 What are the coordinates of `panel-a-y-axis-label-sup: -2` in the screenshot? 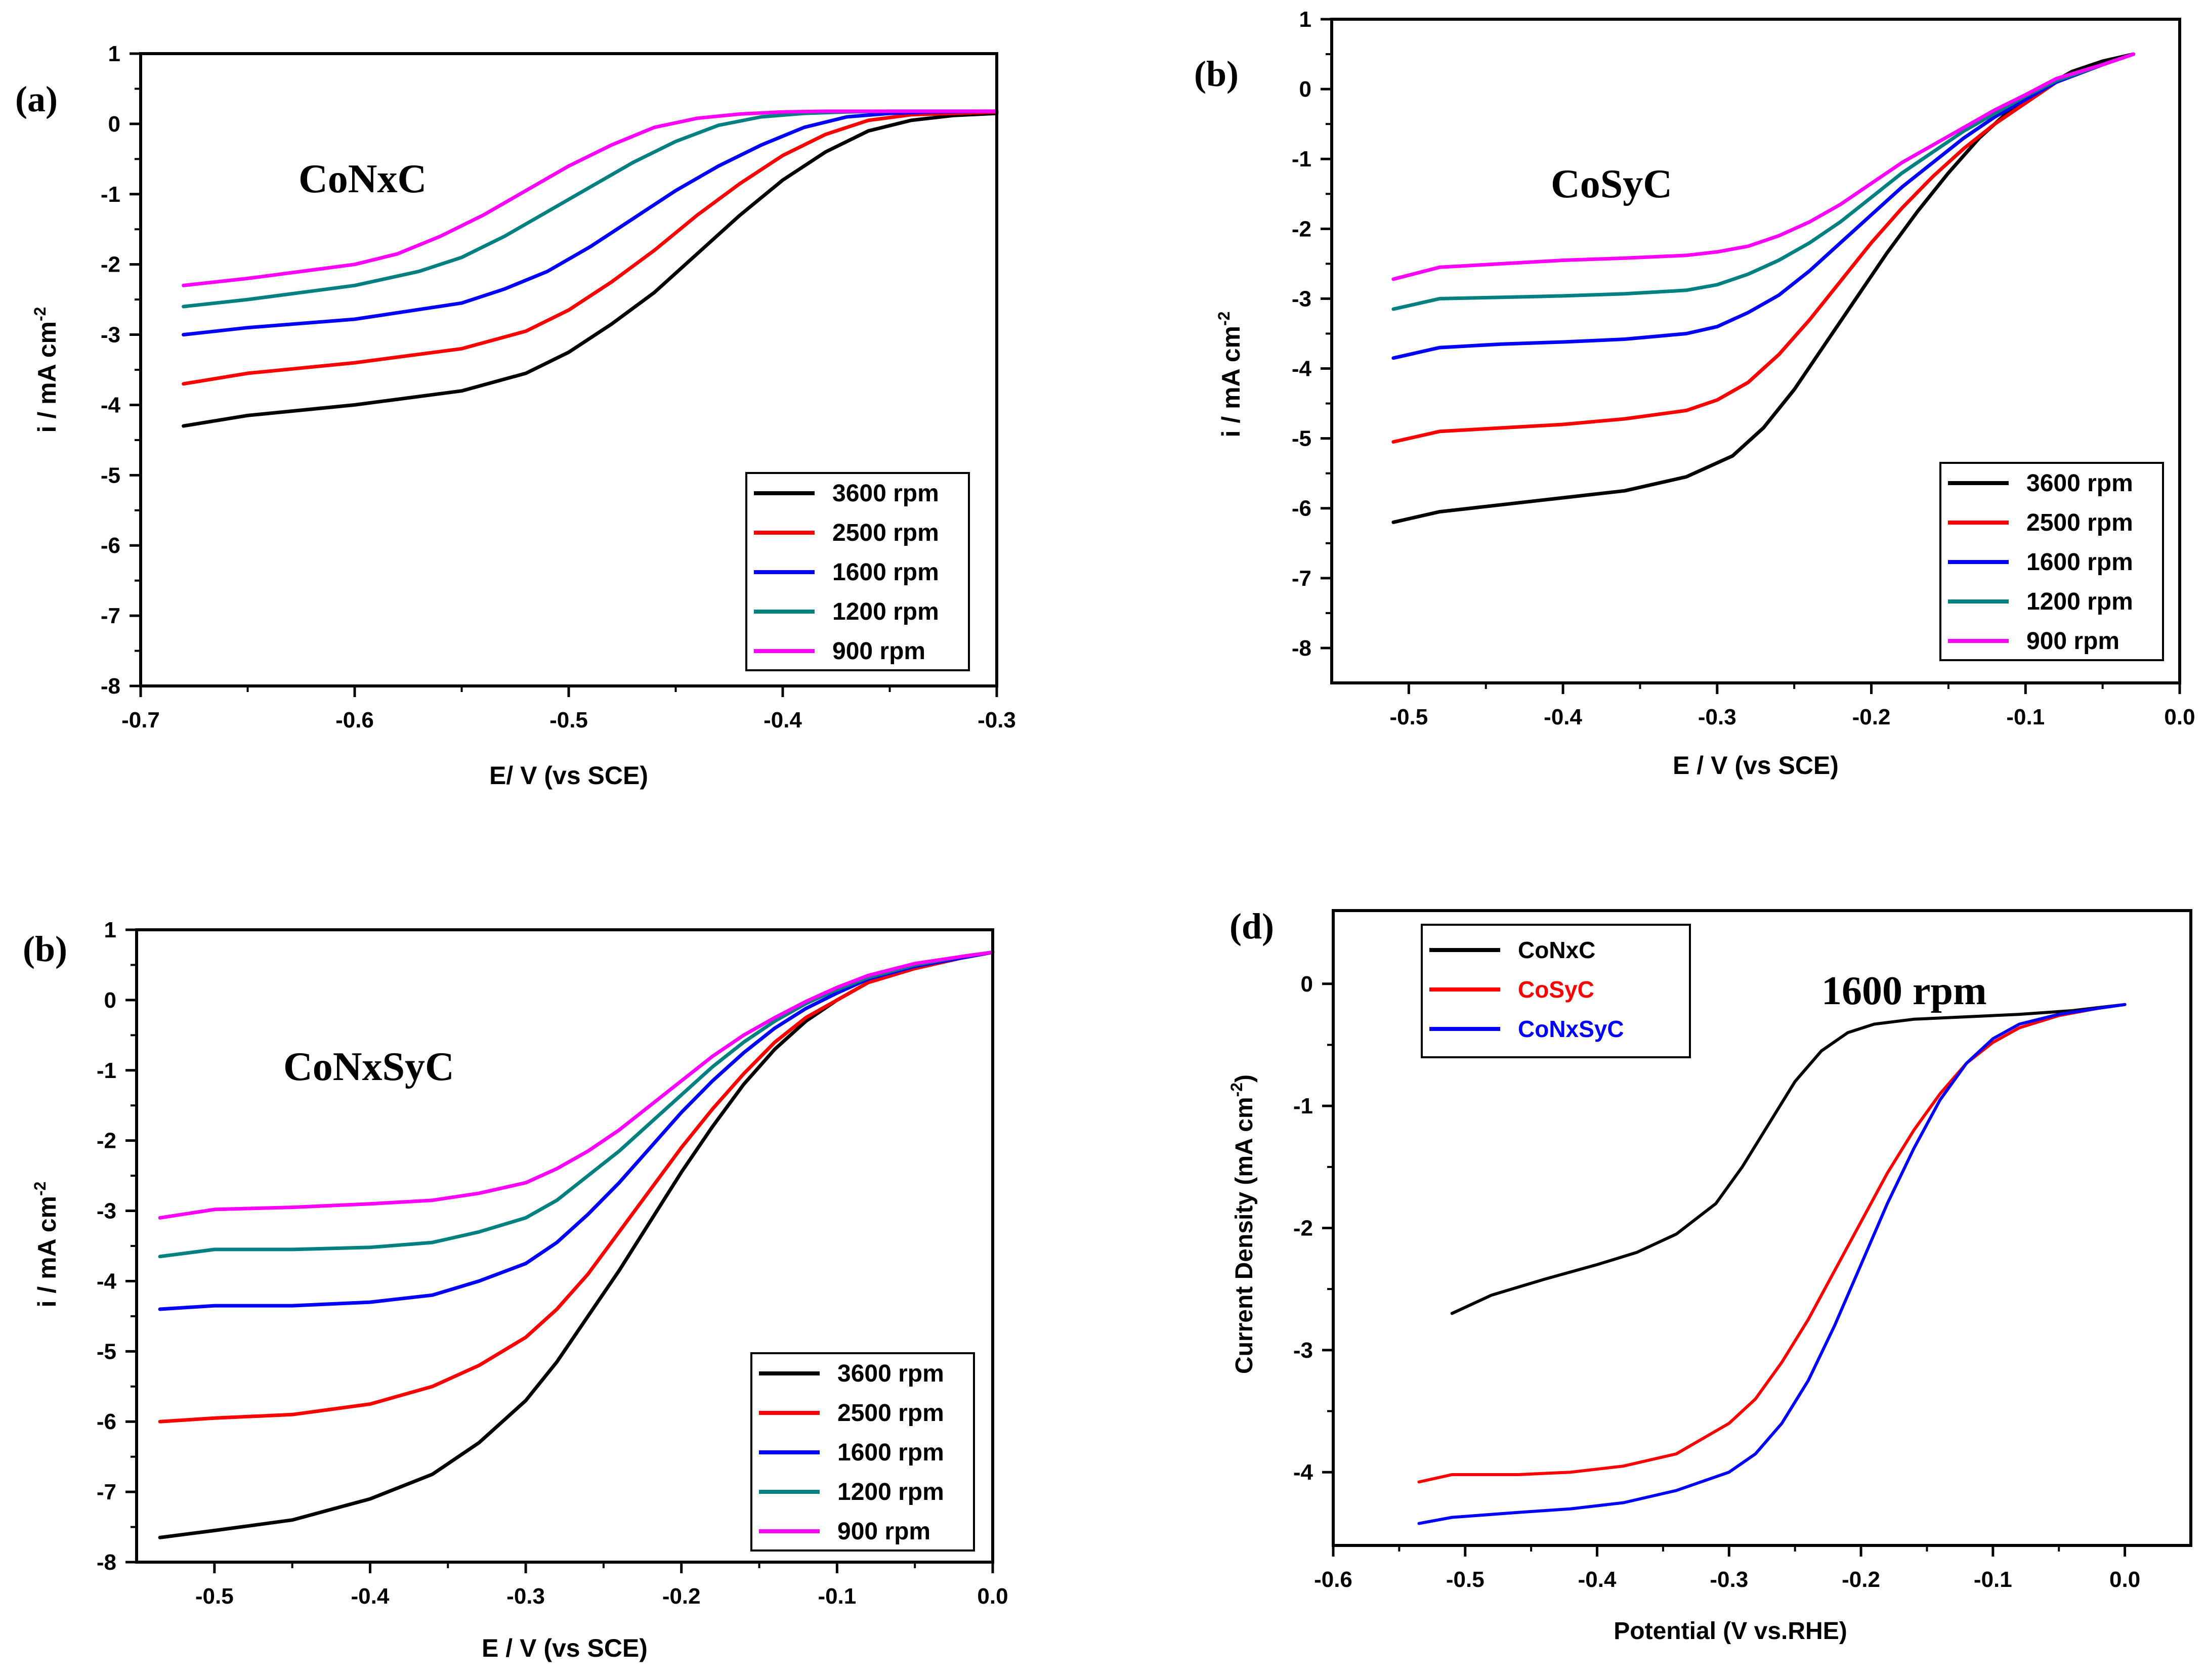 It's located at (40, 314).